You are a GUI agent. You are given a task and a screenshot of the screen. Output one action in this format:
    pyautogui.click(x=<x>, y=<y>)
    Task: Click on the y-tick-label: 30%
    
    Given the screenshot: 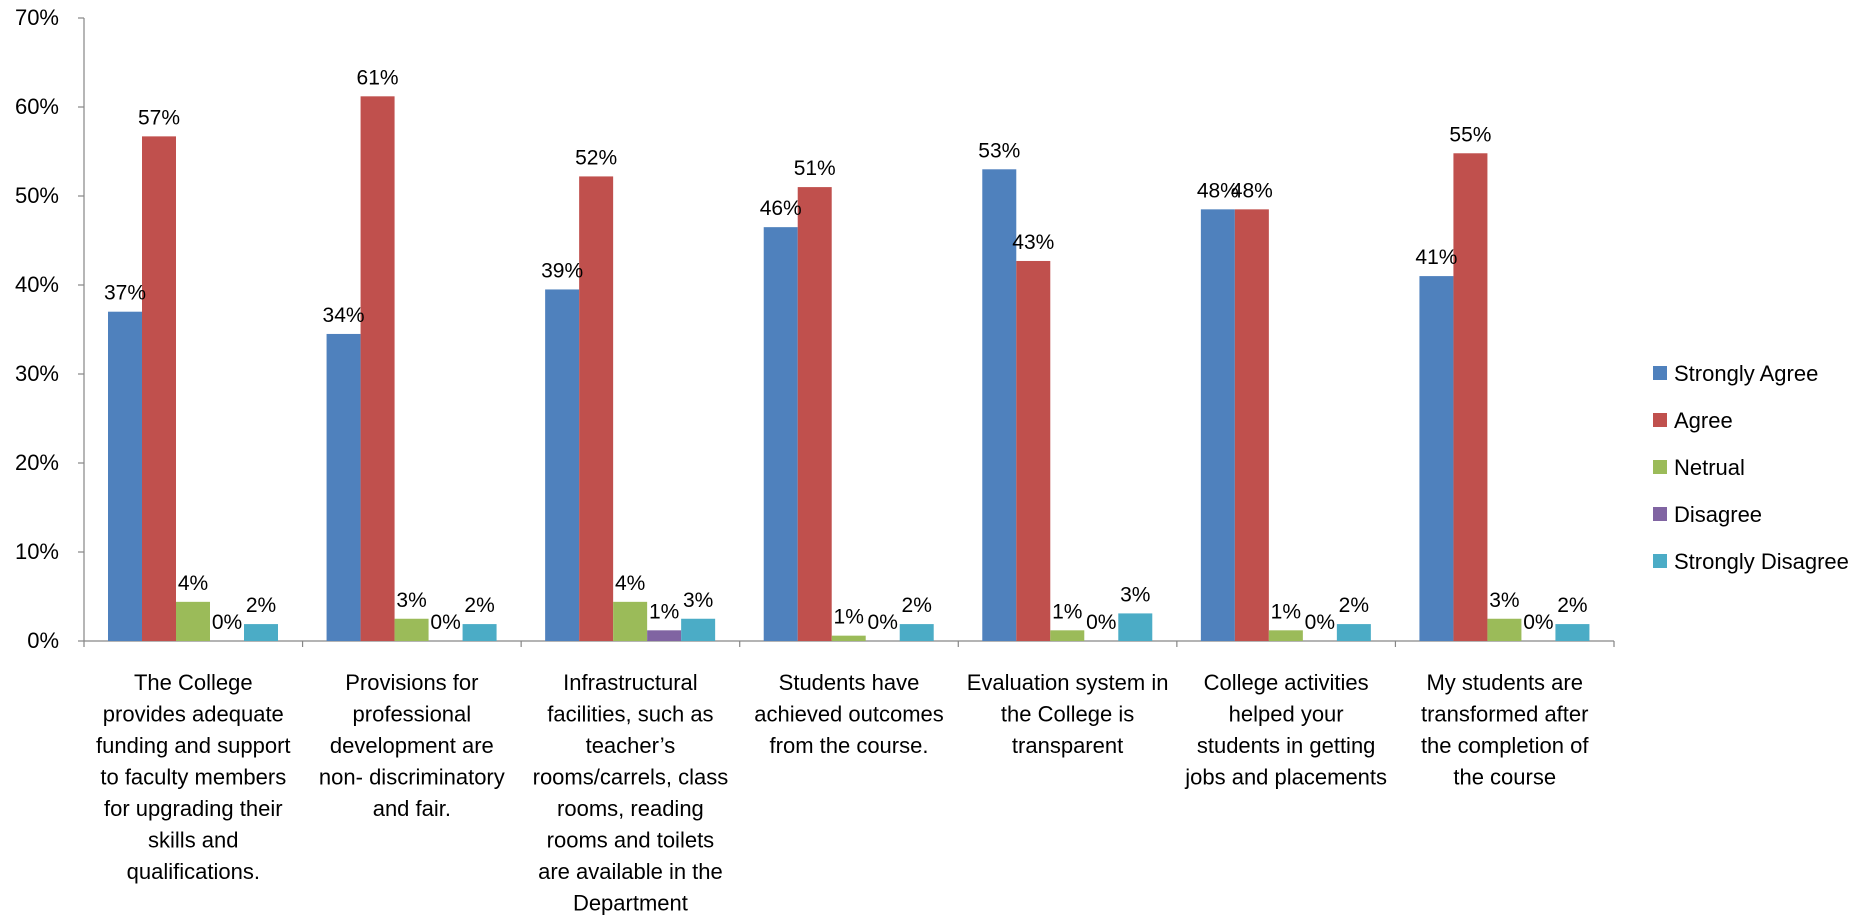 What is the action you would take?
    pyautogui.click(x=37, y=373)
    